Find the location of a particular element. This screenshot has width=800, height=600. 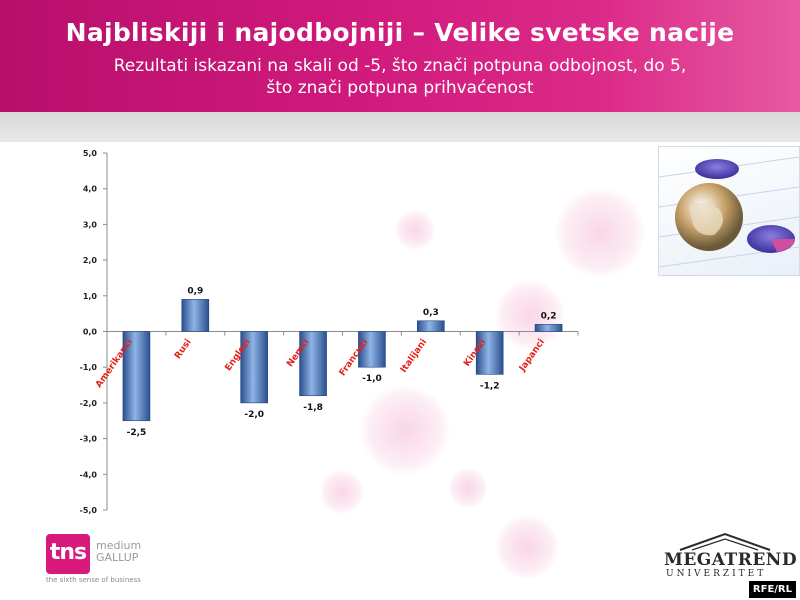

y-tick-label: -4,0 is located at coordinates (89, 474).